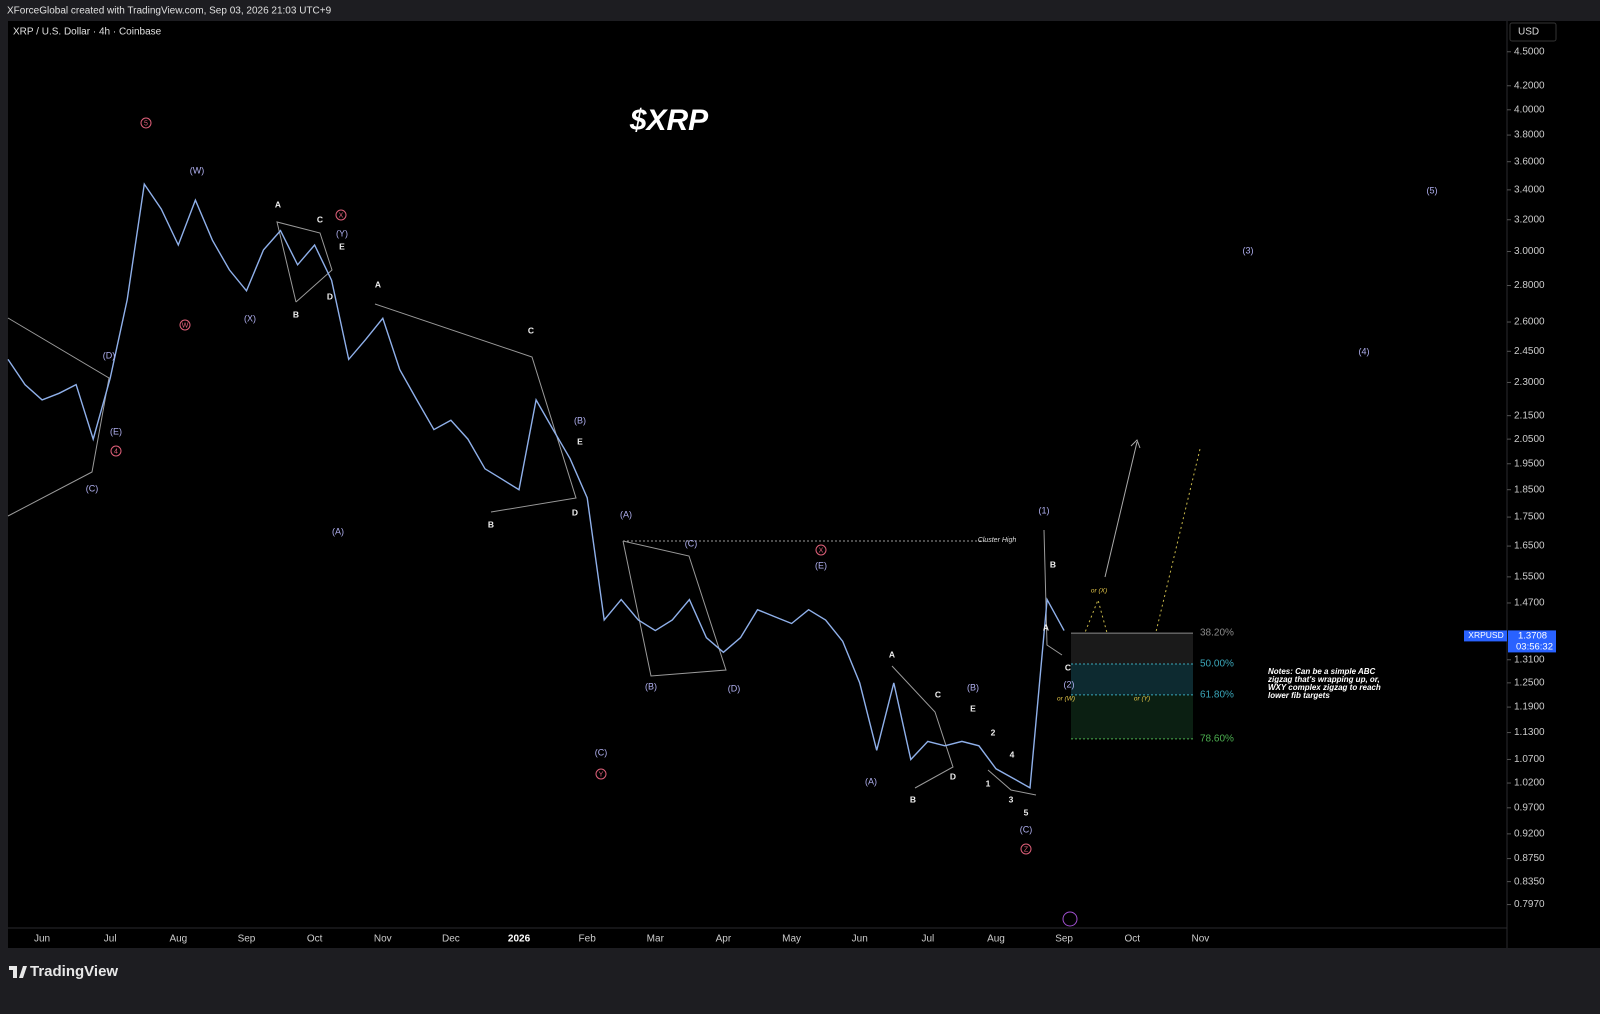 This screenshot has width=1600, height=1014. I want to click on brand: TradingView, so click(63, 971).